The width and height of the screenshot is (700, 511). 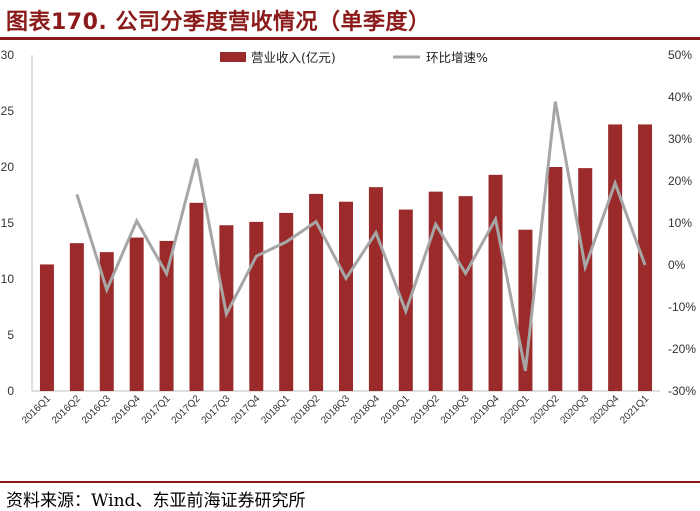 I want to click on title-bar: 图表170. 公司分季度营收情况（单季度）, so click(x=350, y=20).